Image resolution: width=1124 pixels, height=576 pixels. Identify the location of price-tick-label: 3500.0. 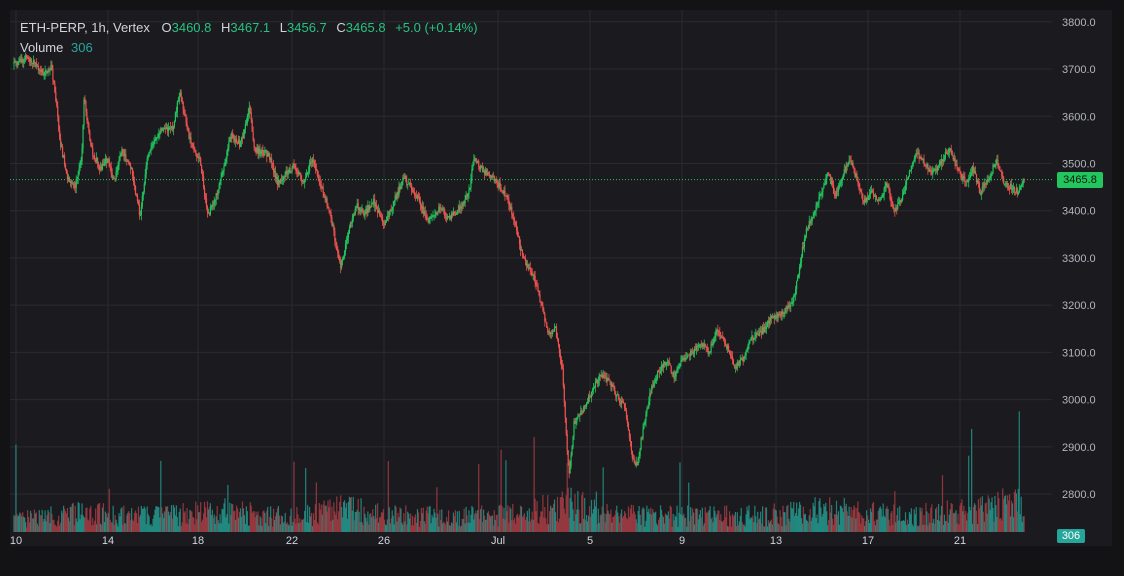
(1079, 164).